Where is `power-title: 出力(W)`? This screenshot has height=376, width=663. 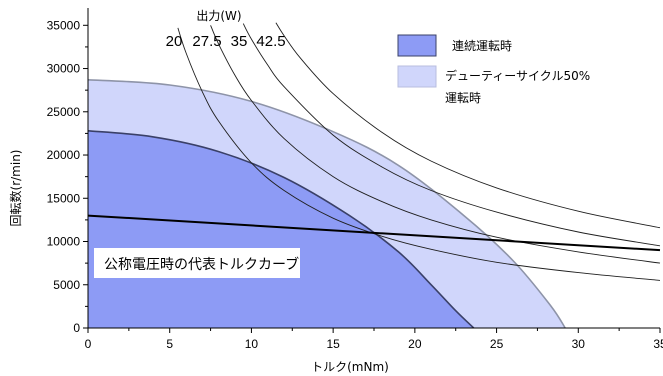 power-title: 出力(W) is located at coordinates (218, 16).